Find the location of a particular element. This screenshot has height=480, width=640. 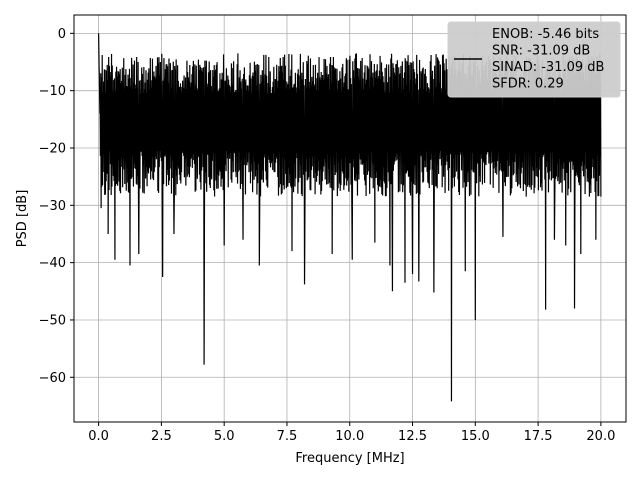

legend-box is located at coordinates (534, 59).